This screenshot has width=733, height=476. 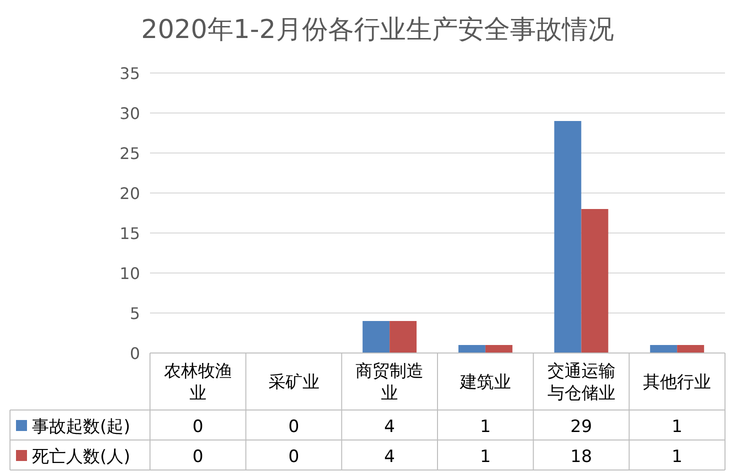 What do you see at coordinates (130, 113) in the screenshot?
I see `y-tick-label: 30` at bounding box center [130, 113].